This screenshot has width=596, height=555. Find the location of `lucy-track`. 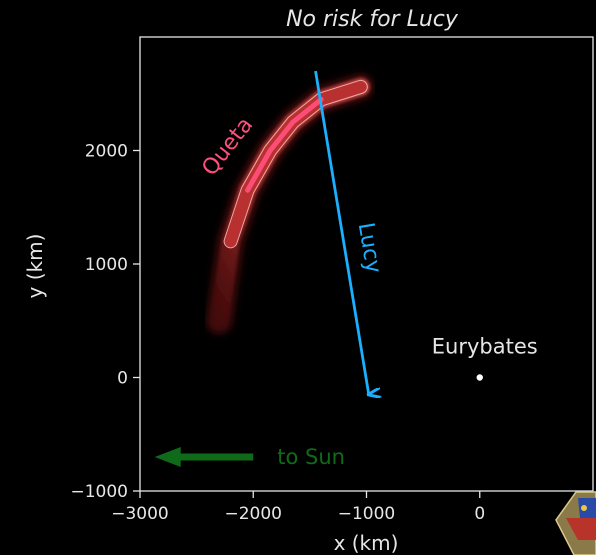

lucy-track is located at coordinates (341, 232).